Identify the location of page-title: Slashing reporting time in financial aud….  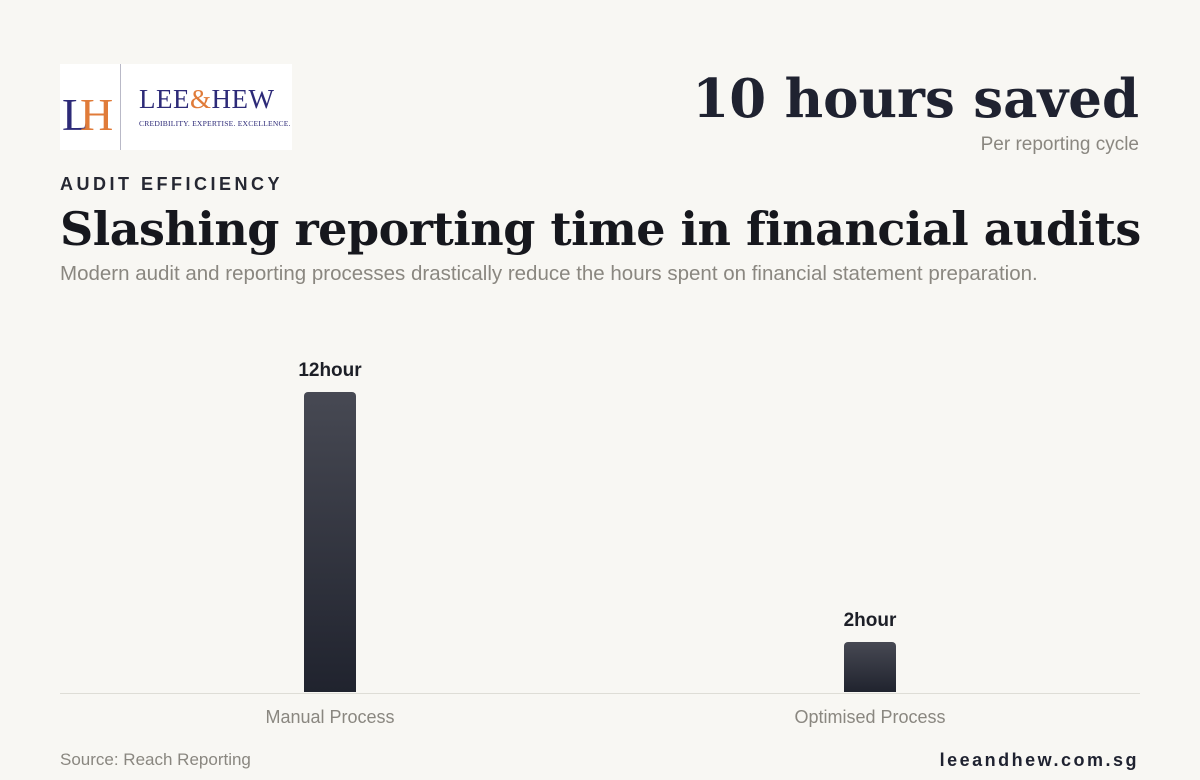
(600, 229).